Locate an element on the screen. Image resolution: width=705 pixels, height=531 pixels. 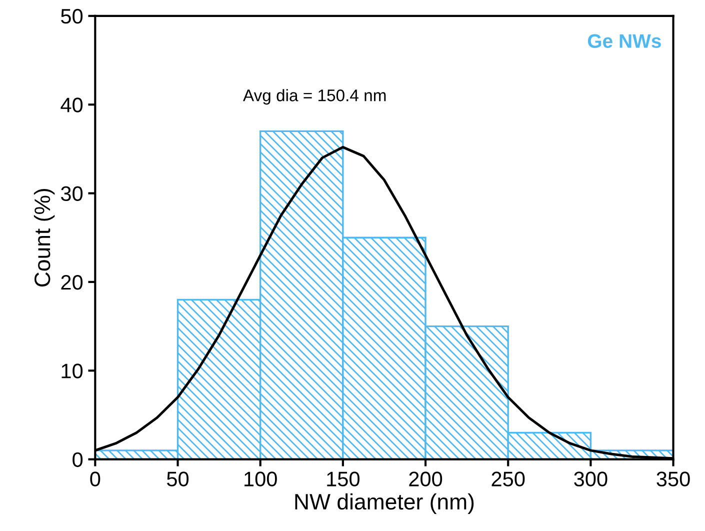
x-tick-label: 50 is located at coordinates (178, 479).